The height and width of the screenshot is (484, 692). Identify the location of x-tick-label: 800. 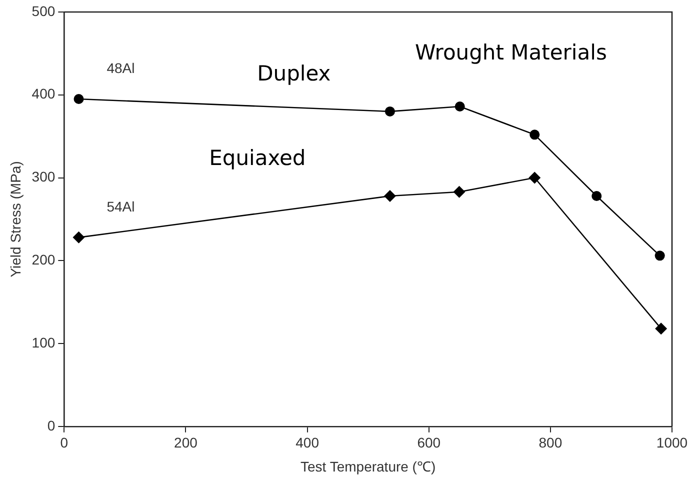
(550, 442).